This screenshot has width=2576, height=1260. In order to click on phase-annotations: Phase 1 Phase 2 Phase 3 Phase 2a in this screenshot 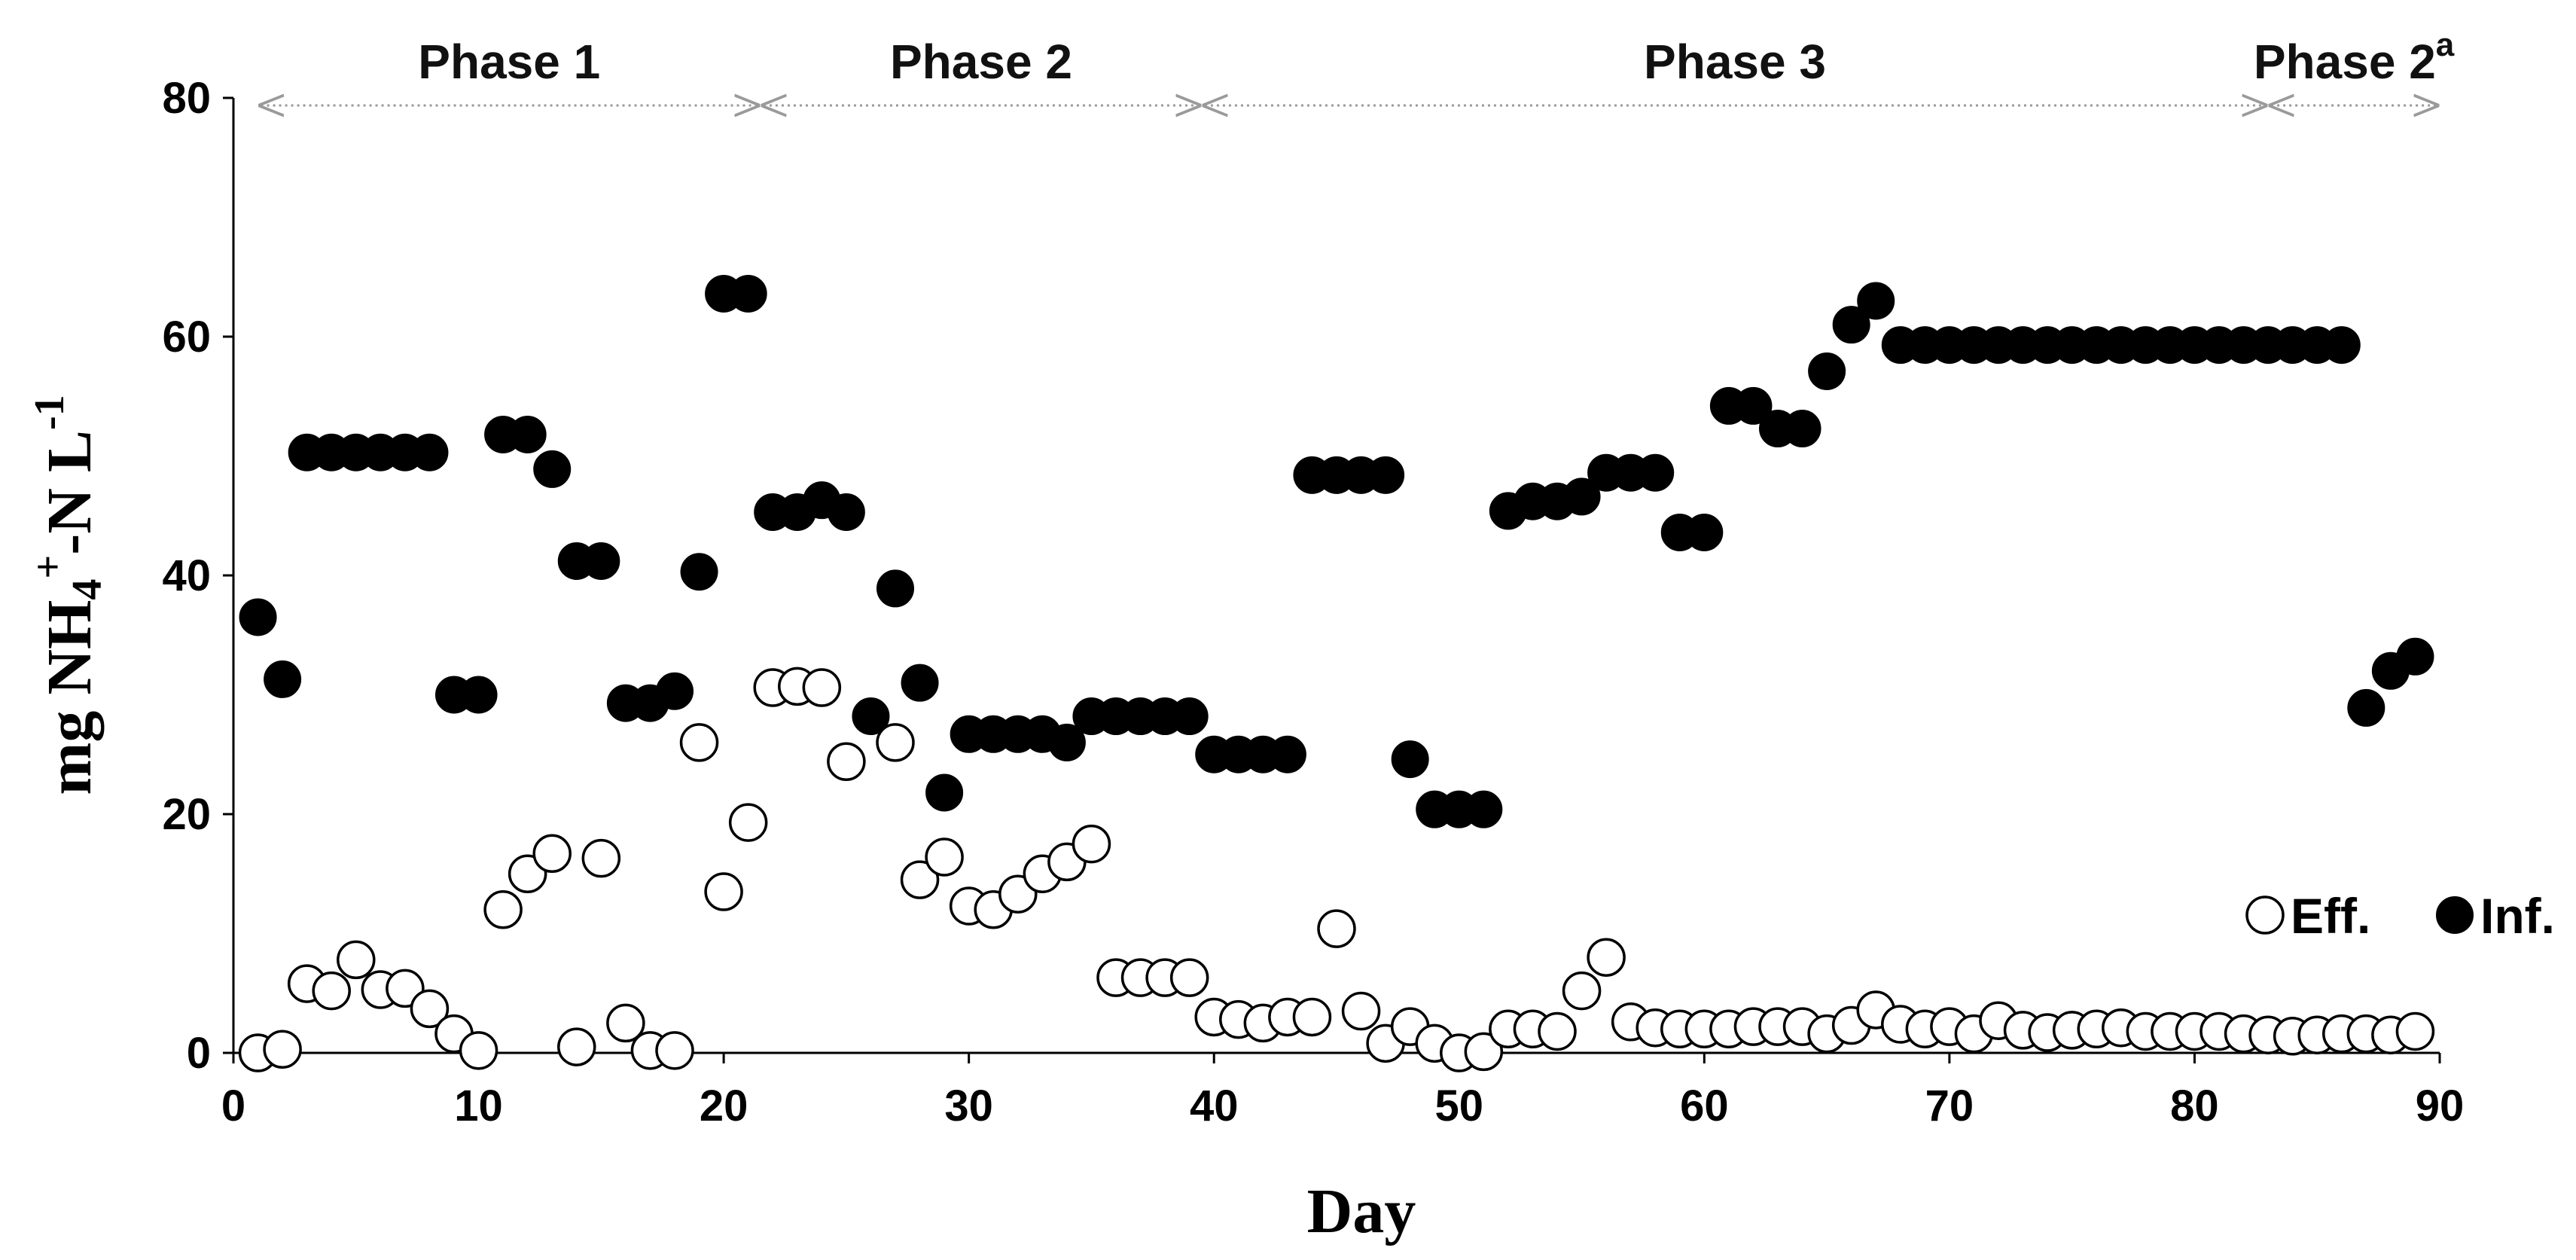, I will do `click(1358, 65)`.